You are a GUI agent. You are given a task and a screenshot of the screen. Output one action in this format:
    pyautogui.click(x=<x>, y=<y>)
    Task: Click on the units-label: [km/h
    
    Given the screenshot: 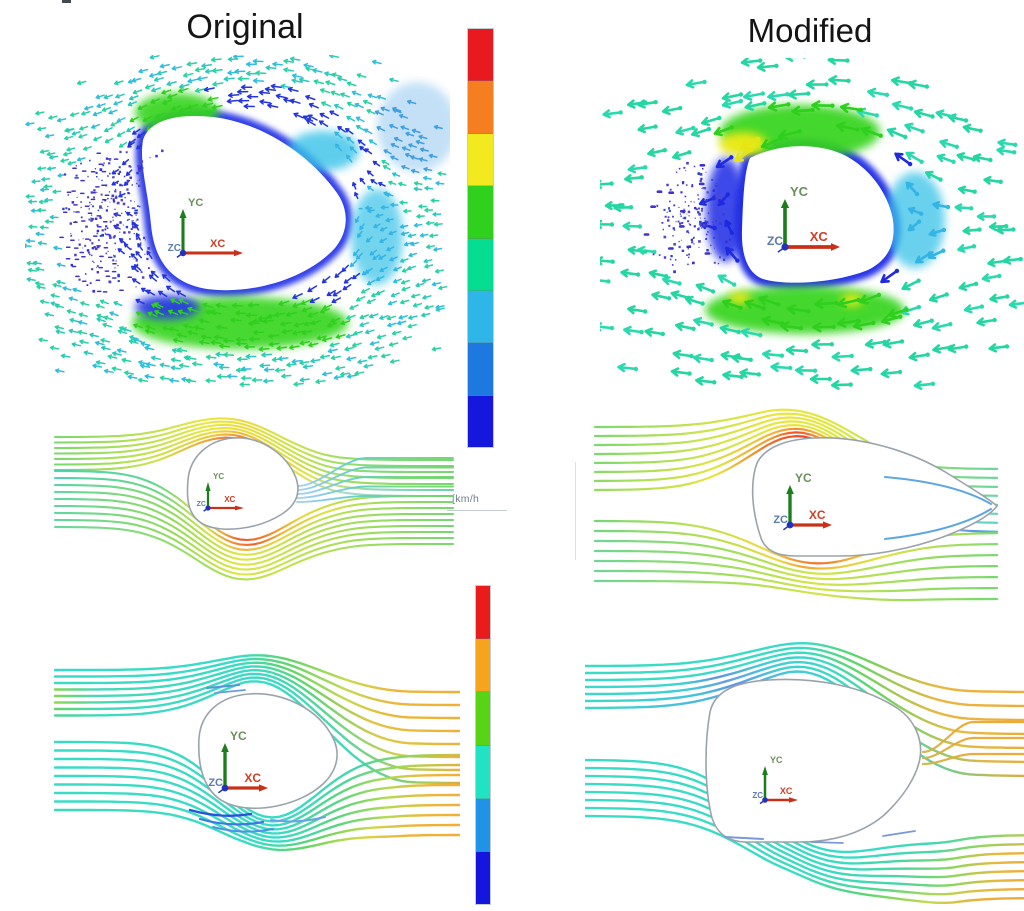 What is the action you would take?
    pyautogui.click(x=466, y=499)
    